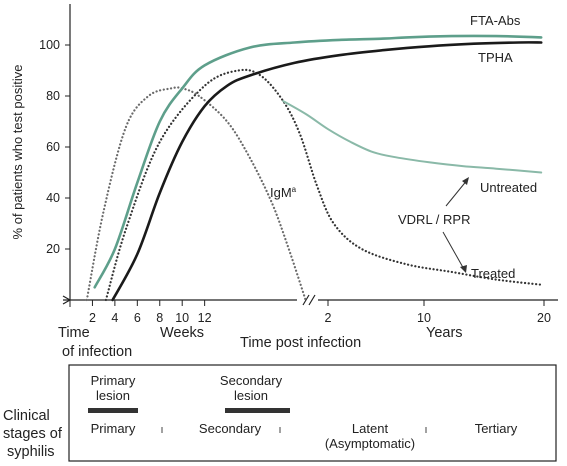  I want to click on axis-break-left, so click(306, 300).